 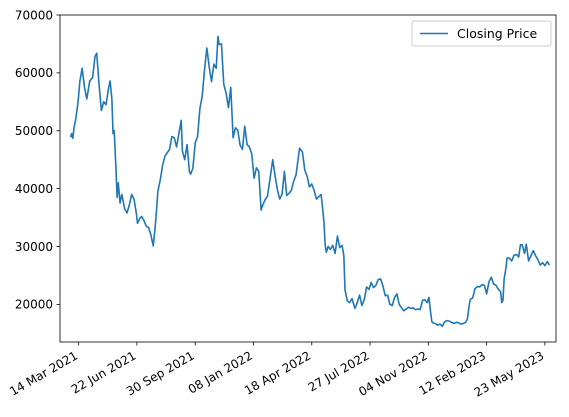 What do you see at coordinates (34, 247) in the screenshot?
I see `y-tick-label: 30000` at bounding box center [34, 247].